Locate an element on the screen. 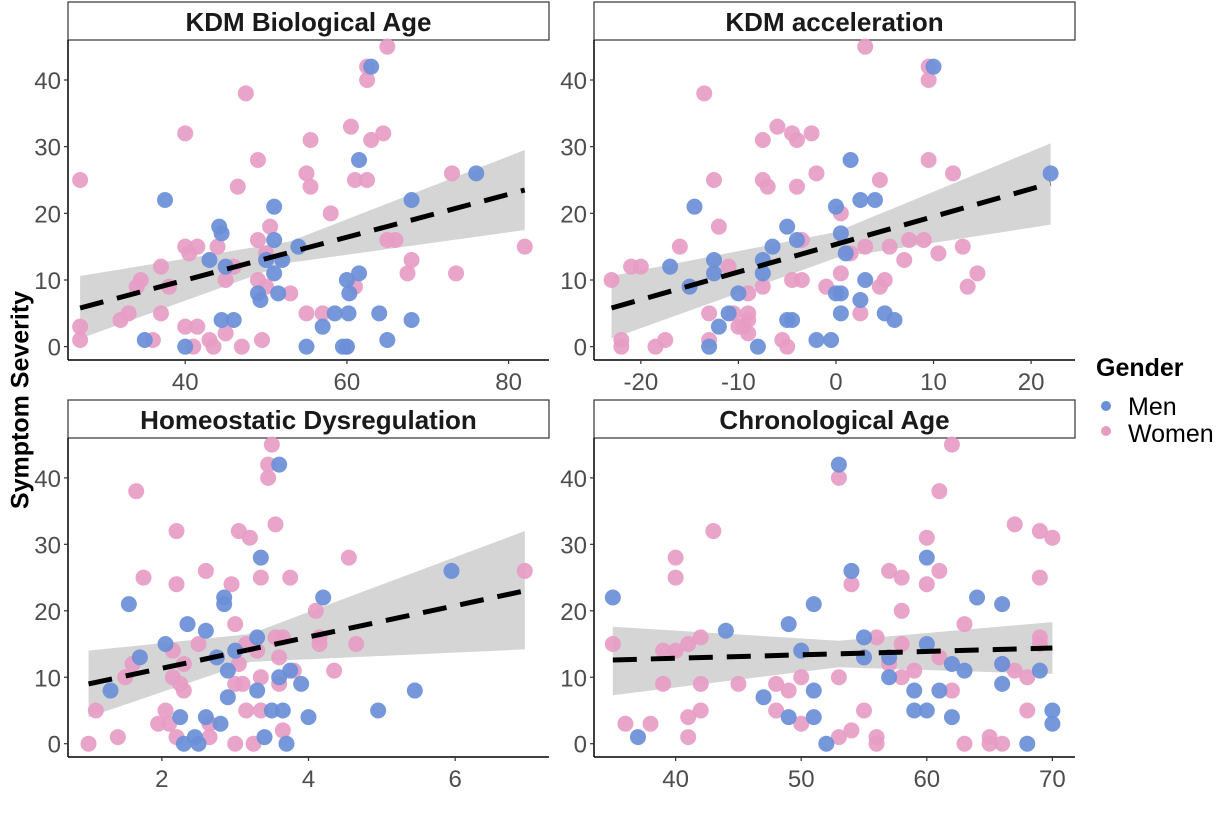  facet-strip is located at coordinates (308, 21).